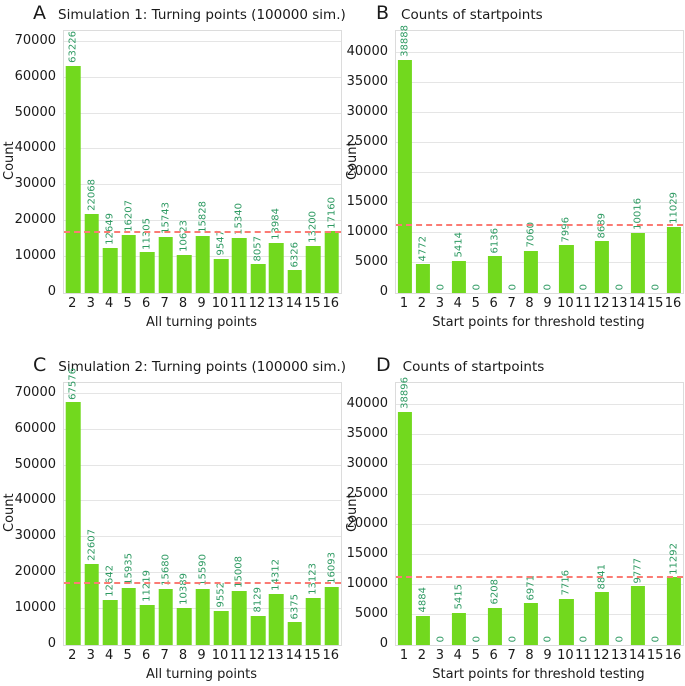 This screenshot has width=685, height=686. What do you see at coordinates (529, 303) in the screenshot?
I see `x-tick-label: 8` at bounding box center [529, 303].